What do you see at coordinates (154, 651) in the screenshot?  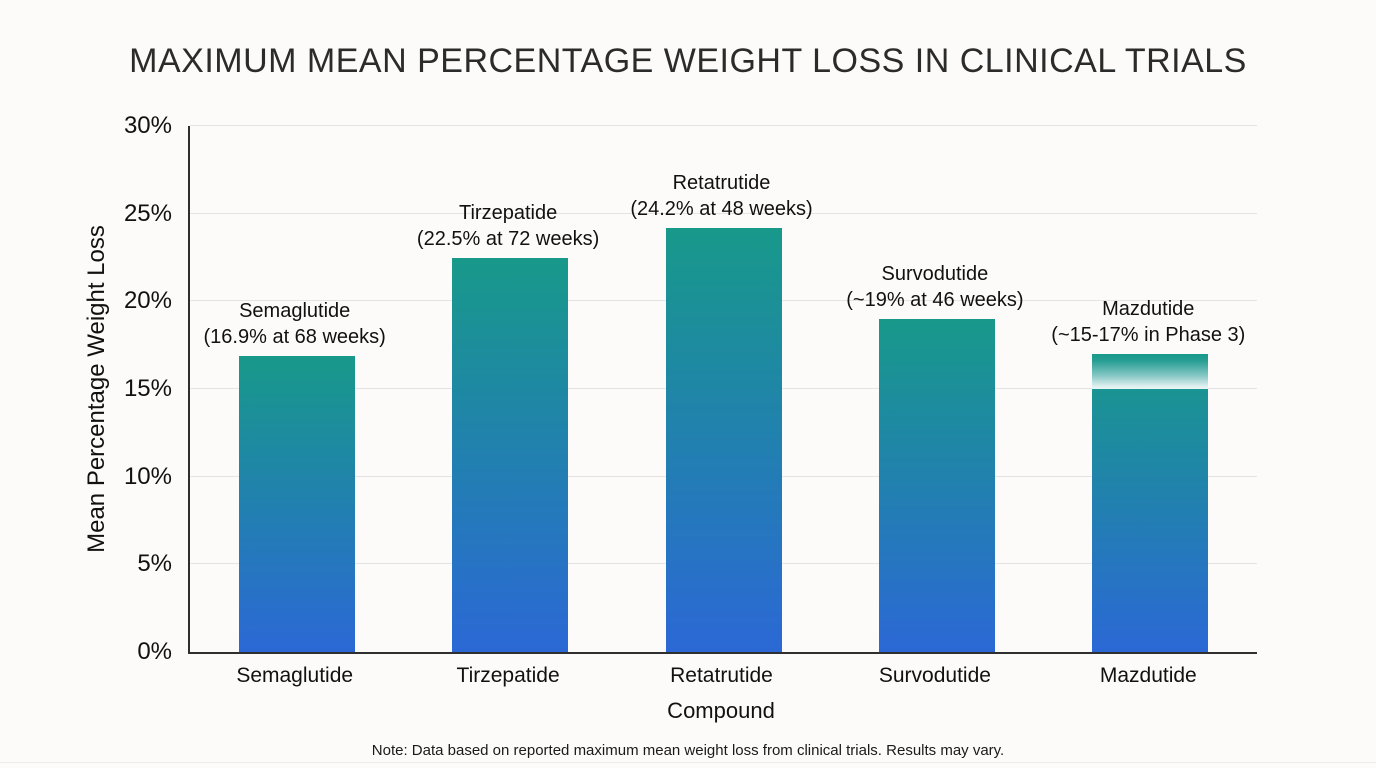 I see `y-tick-label: 0%` at bounding box center [154, 651].